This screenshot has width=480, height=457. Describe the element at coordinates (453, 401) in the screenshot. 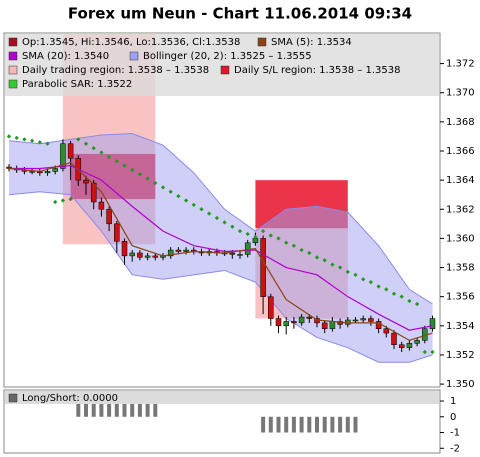

I see `y-tick-label: 1` at that location.